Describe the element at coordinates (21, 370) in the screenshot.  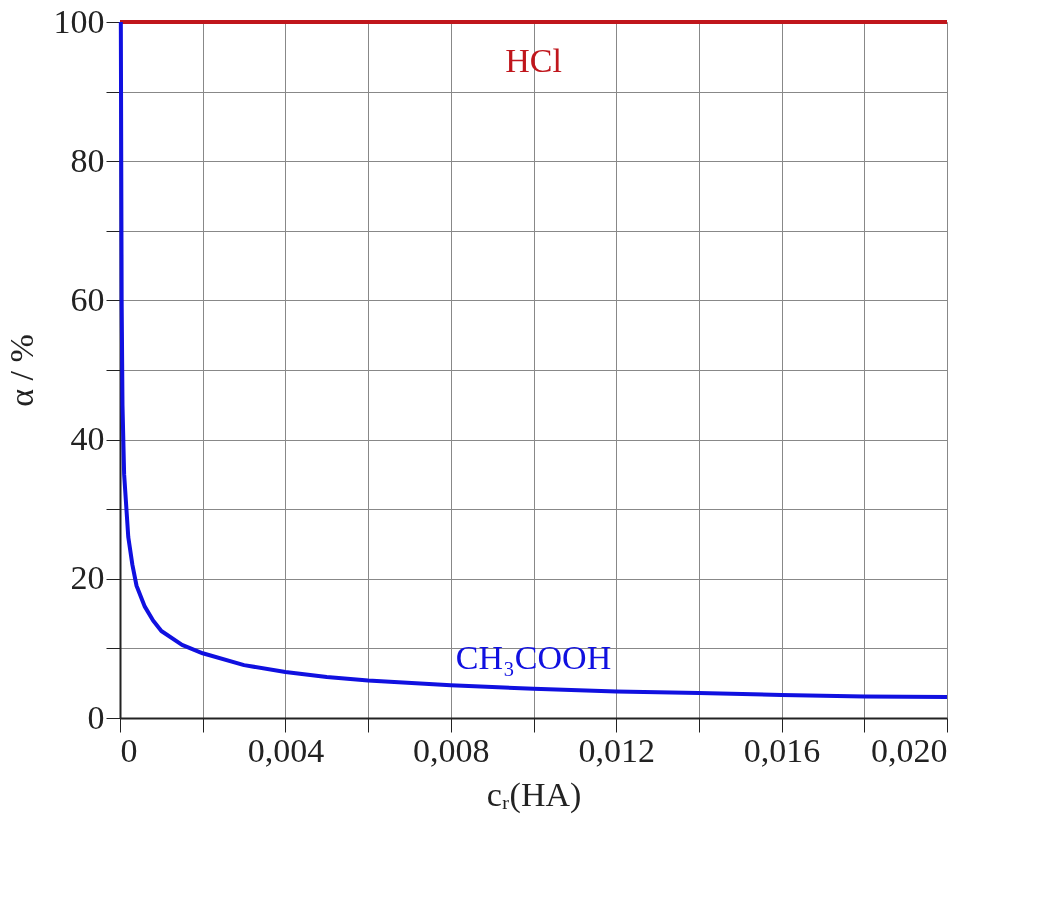
I see `y-axis-title: α / %` at that location.